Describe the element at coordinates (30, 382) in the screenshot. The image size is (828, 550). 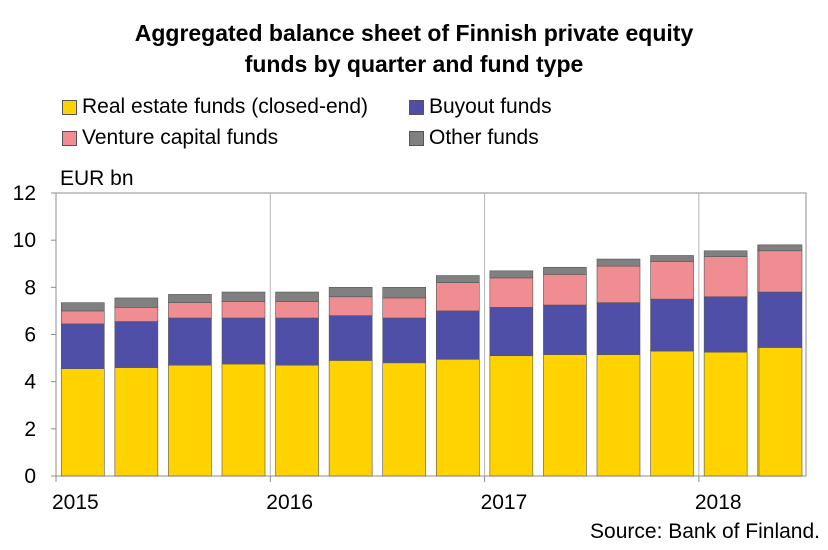
I see `y-tick-label: 4` at that location.